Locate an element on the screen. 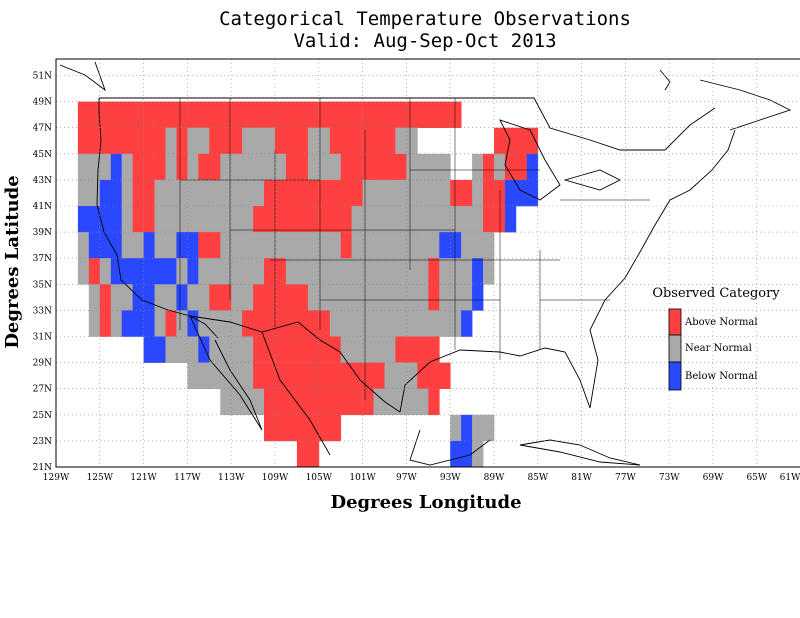 Image resolution: width=800 pixels, height=618 pixels. x-tick-label: 117W is located at coordinates (187, 478).